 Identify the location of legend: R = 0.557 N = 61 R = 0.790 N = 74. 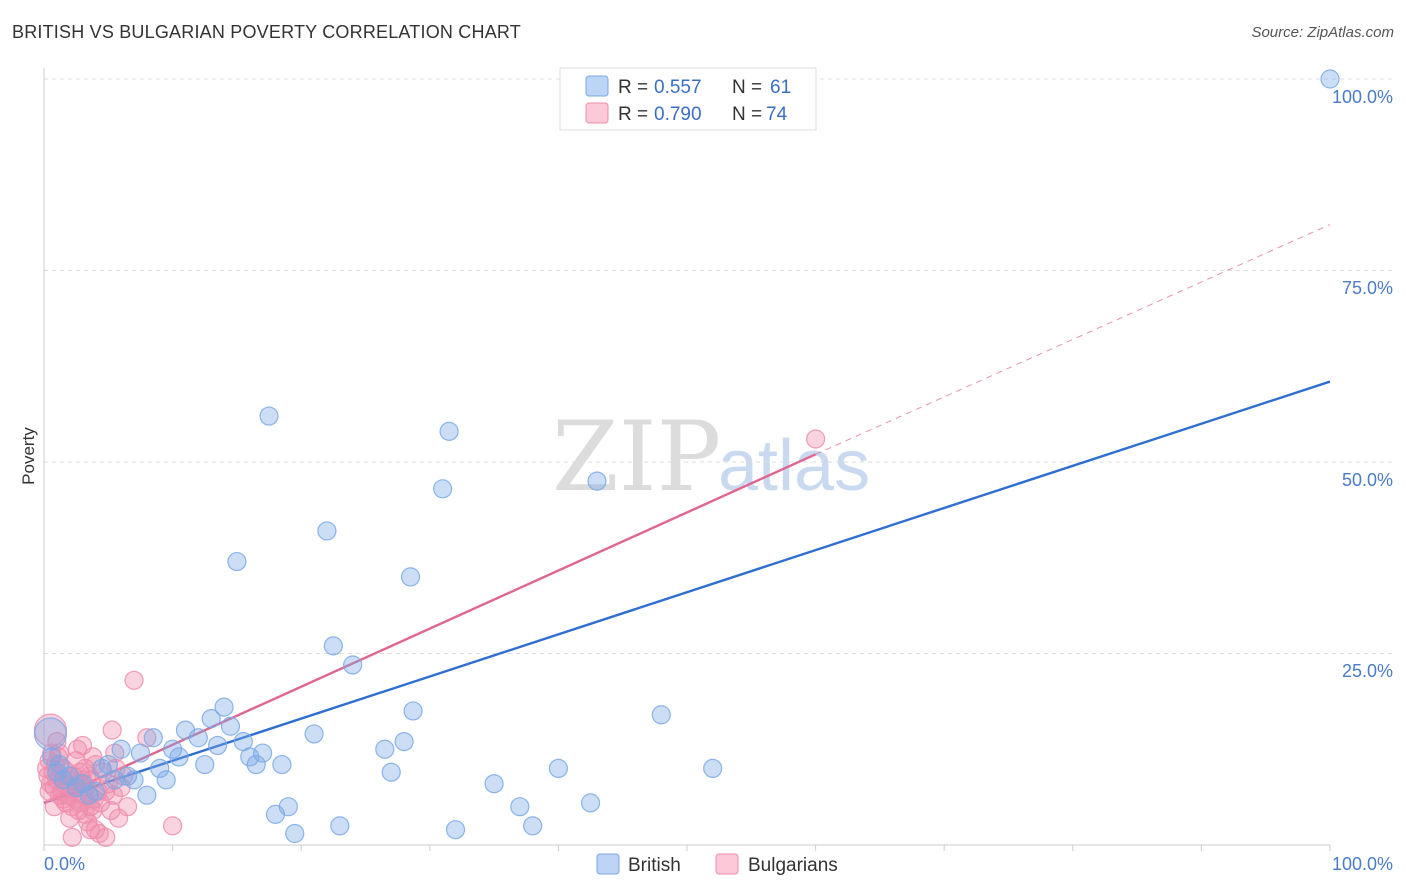
(688, 99).